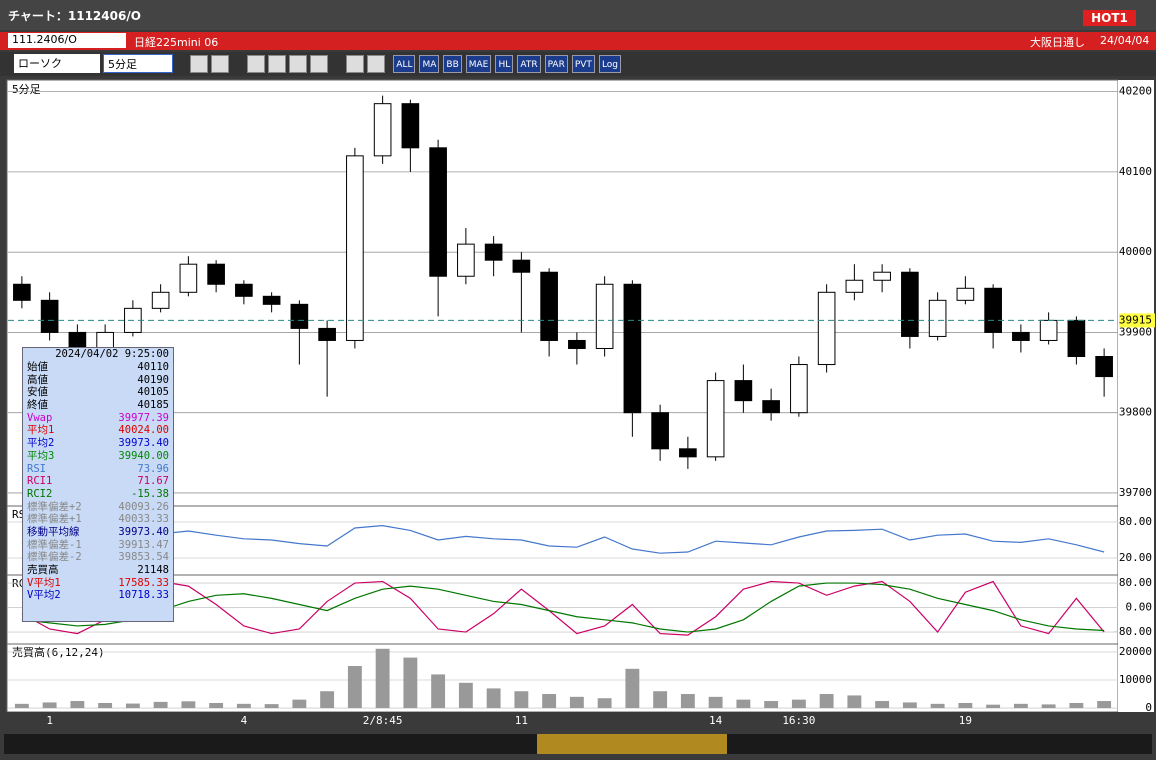 The width and height of the screenshot is (1156, 760). What do you see at coordinates (478, 64) in the screenshot?
I see `tool-button: MAE` at bounding box center [478, 64].